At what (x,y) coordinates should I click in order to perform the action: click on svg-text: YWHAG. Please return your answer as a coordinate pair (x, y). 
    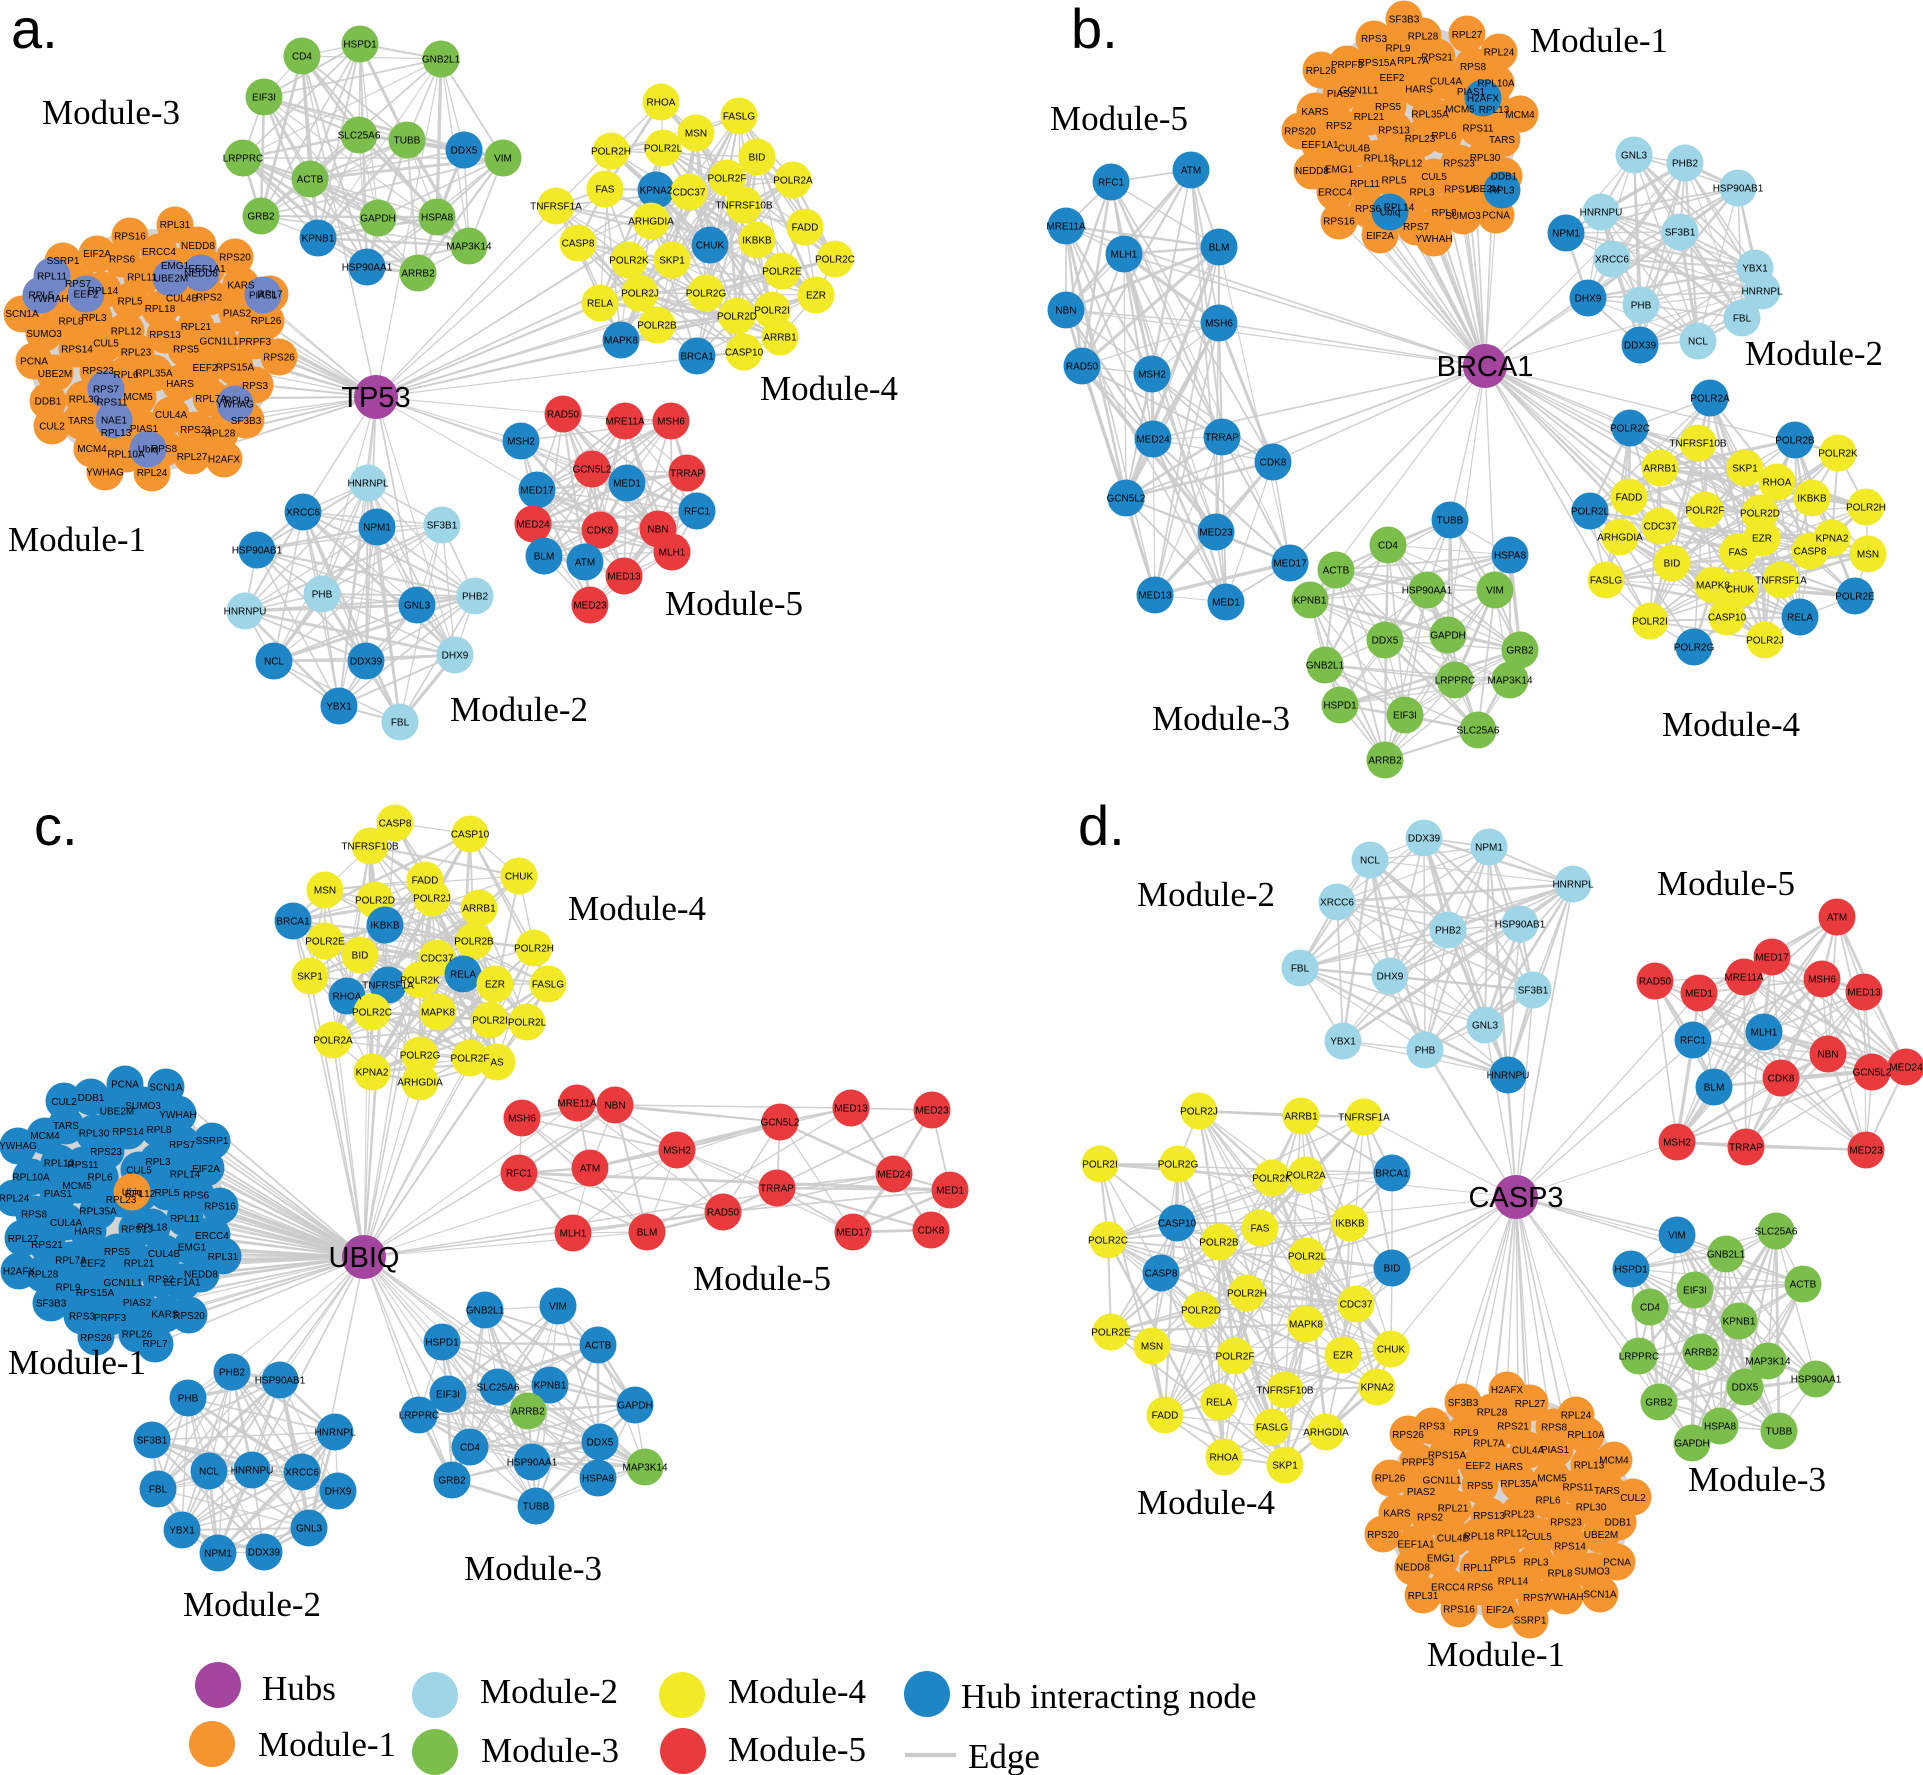
    Looking at the image, I should click on (18, 1146).